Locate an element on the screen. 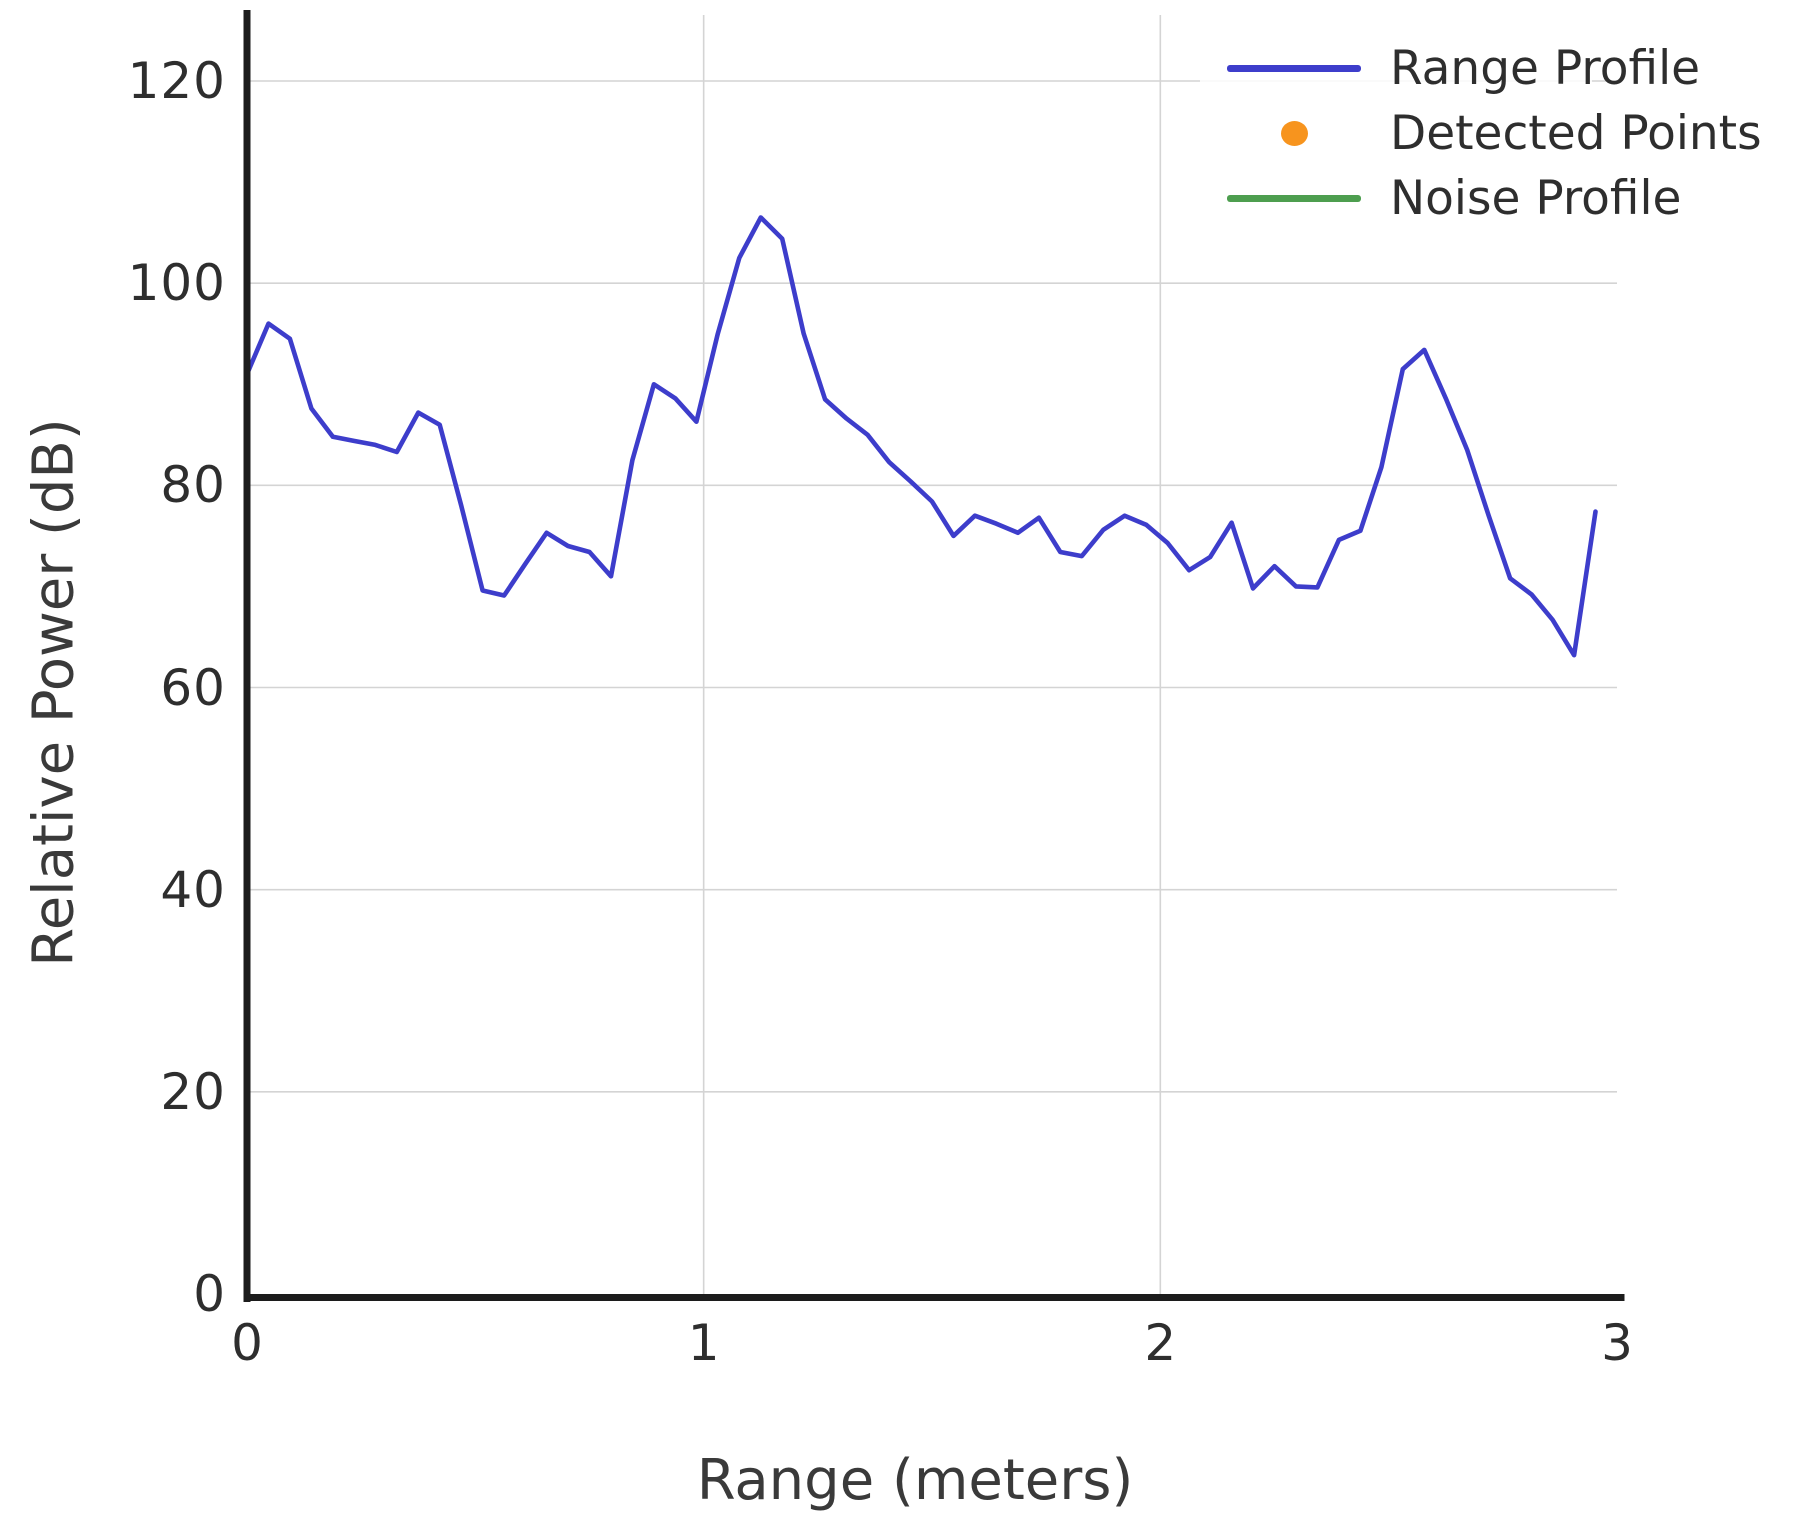  x-tick-label: 2 is located at coordinates (1160, 1343).